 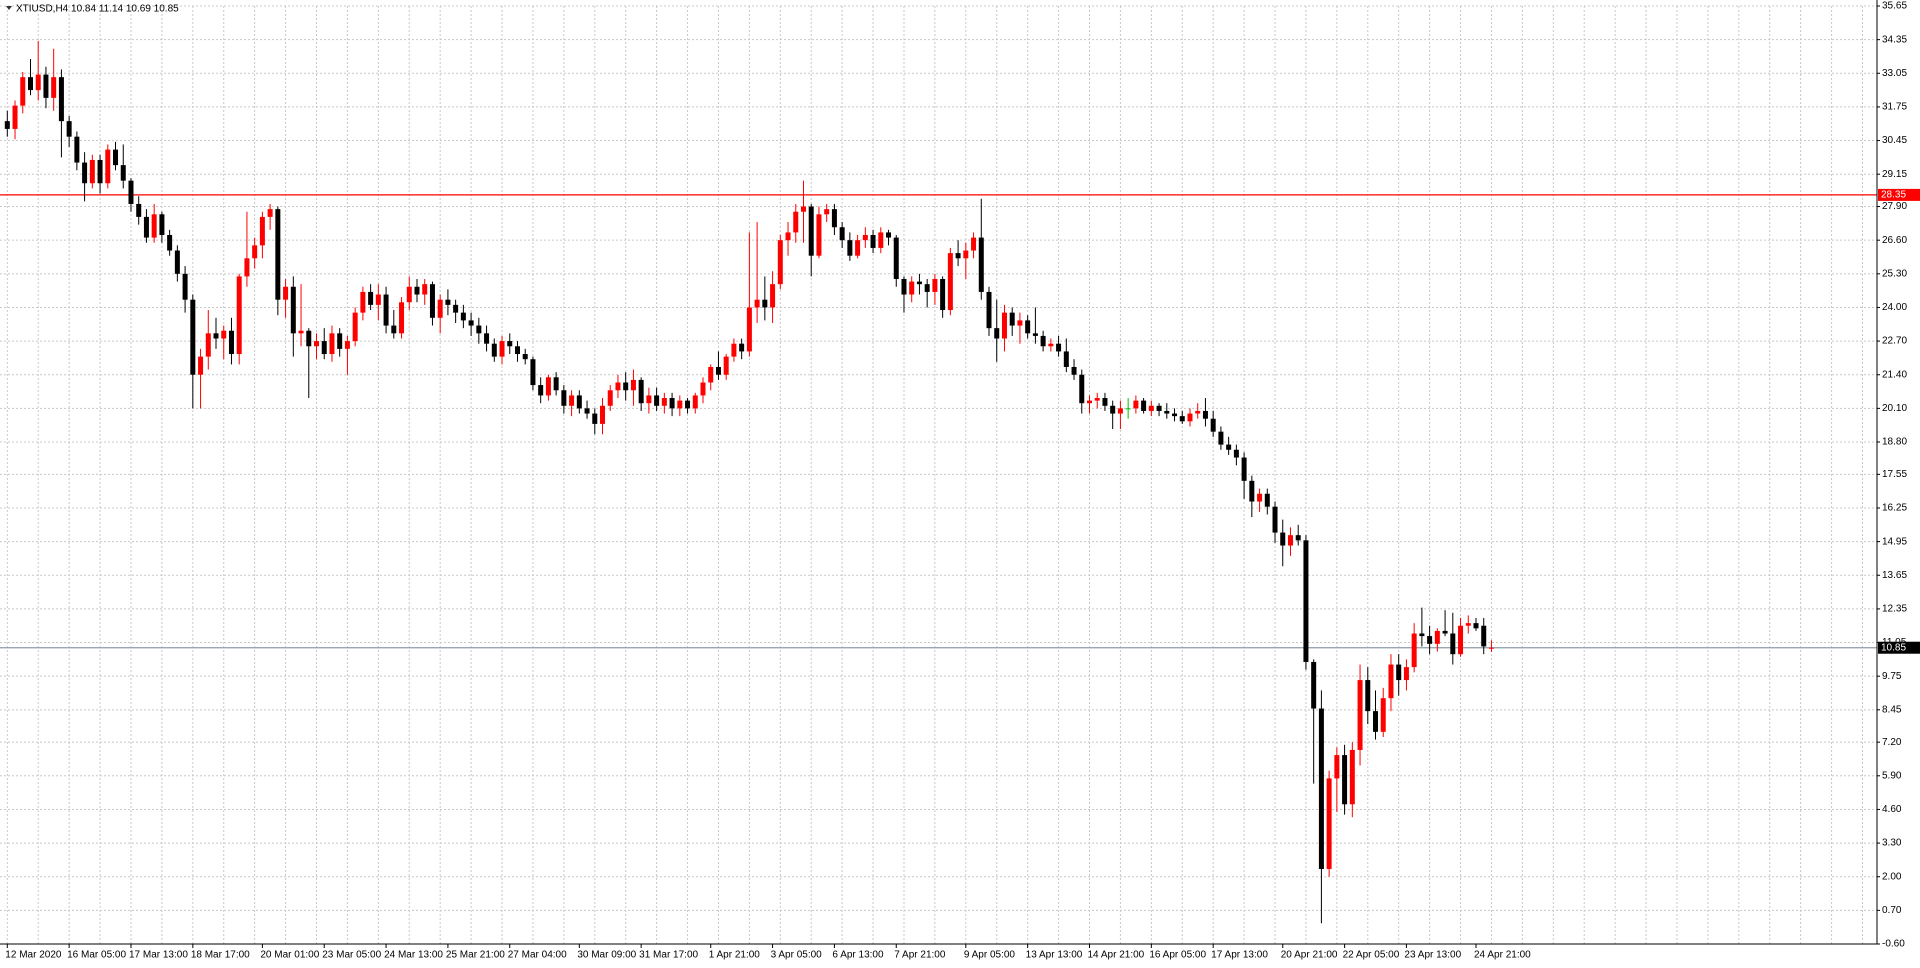 What do you see at coordinates (1892, 843) in the screenshot?
I see `y-tick-label: 3.30` at bounding box center [1892, 843].